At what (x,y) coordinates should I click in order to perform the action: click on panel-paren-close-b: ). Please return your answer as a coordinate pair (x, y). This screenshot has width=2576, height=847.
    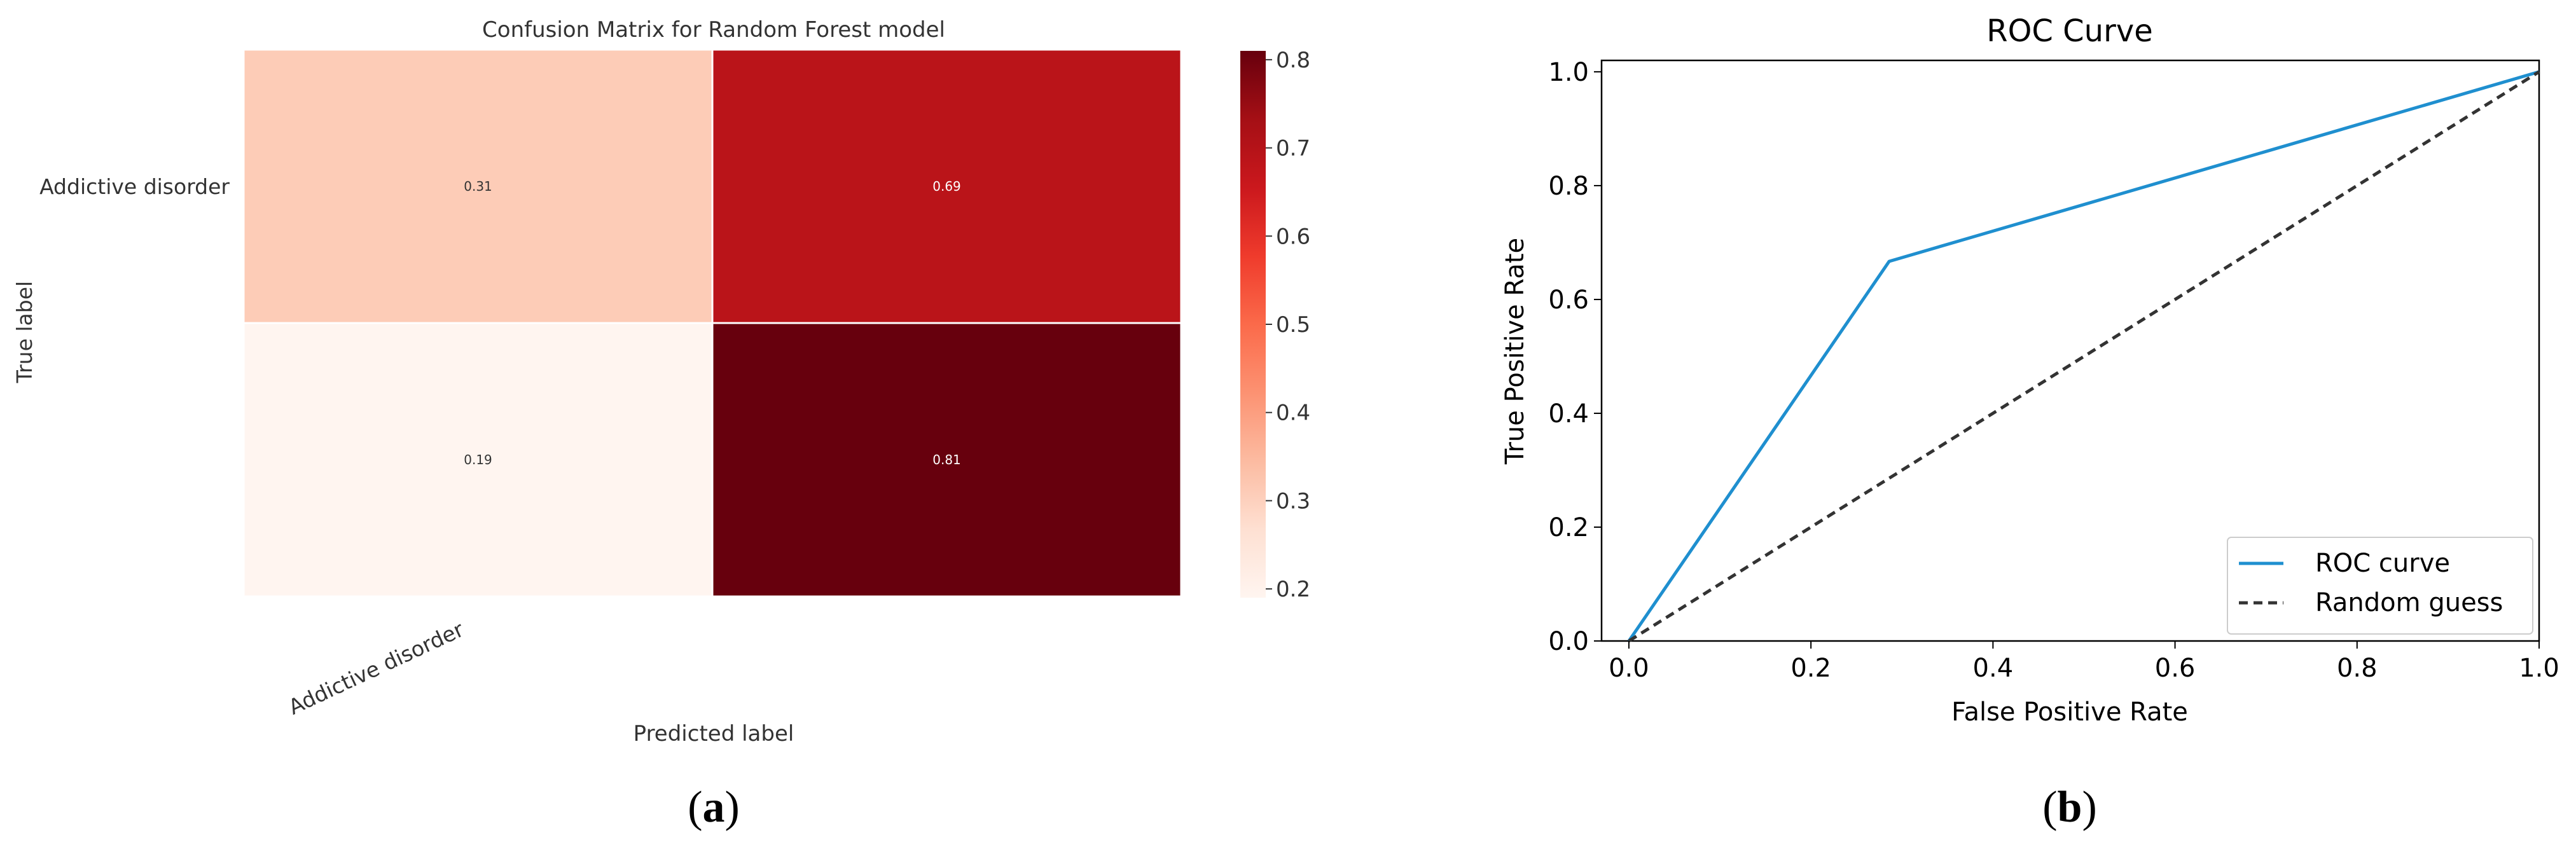
    Looking at the image, I should click on (2089, 807).